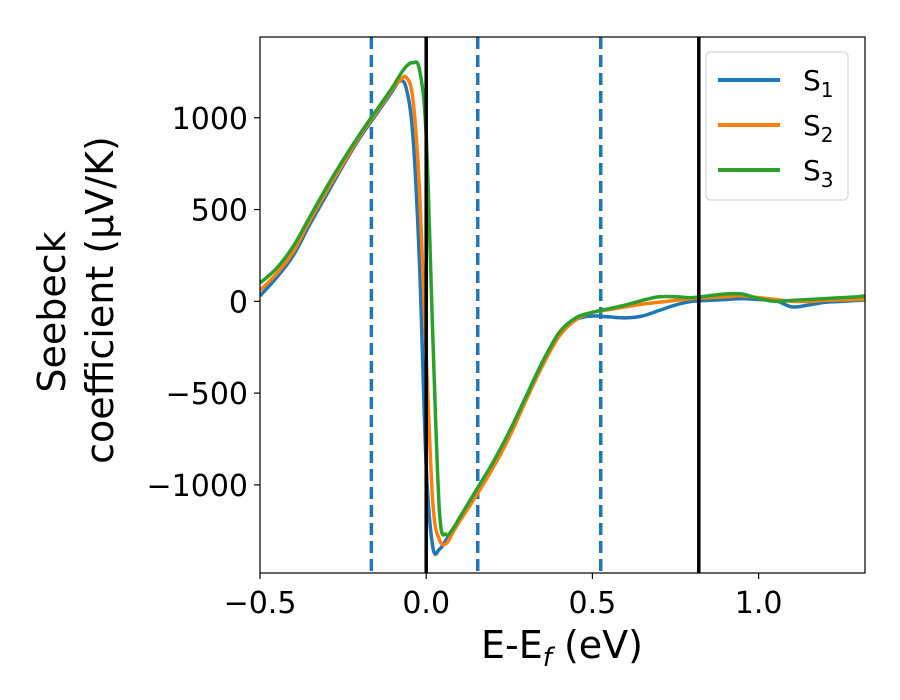 This screenshot has height=700, width=900. I want to click on y-tick-label-2: 0, so click(238, 302).